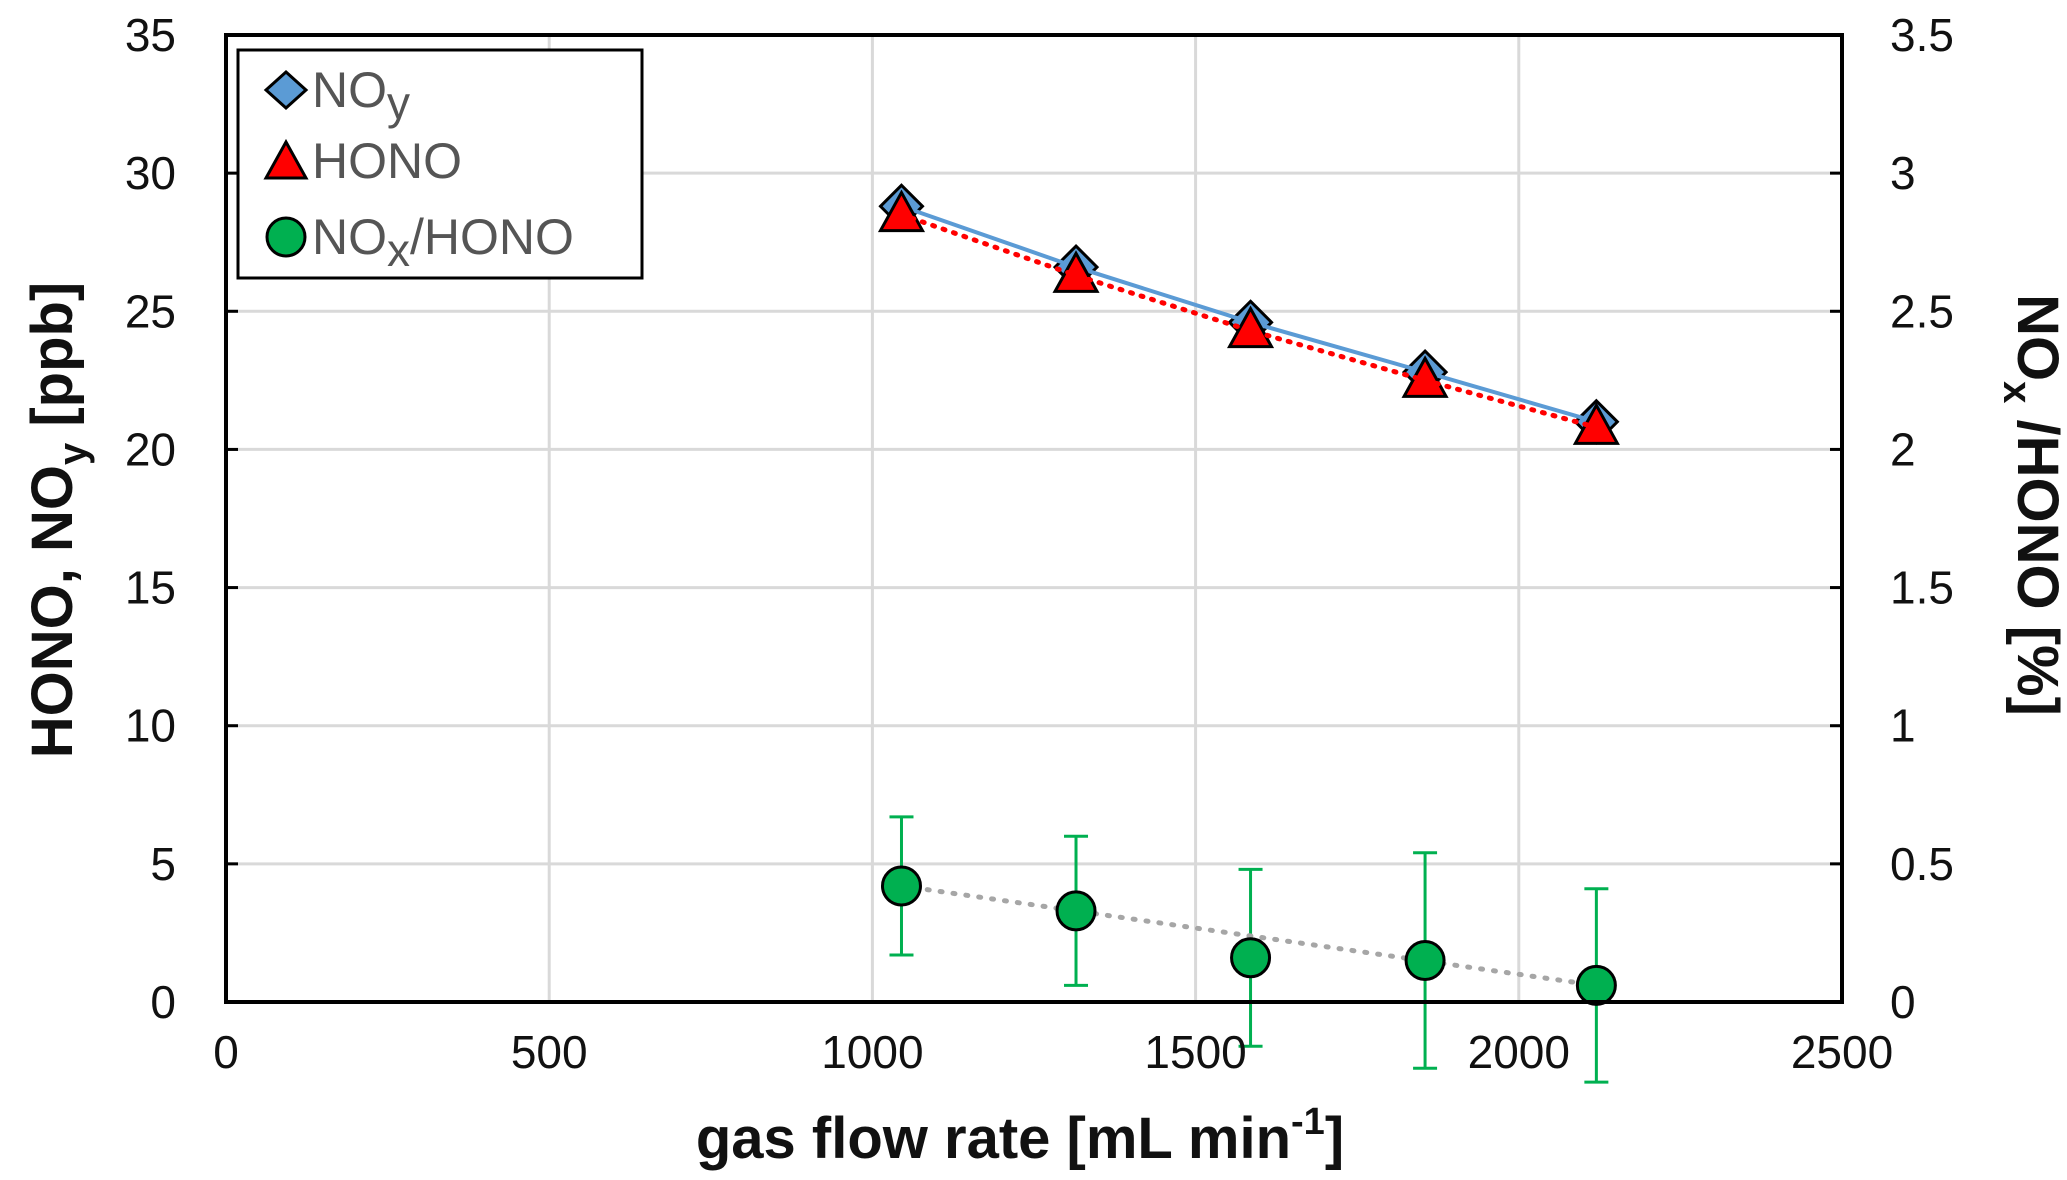 This screenshot has width=2067, height=1180. I want to click on y-tick-label: 15, so click(150, 588).